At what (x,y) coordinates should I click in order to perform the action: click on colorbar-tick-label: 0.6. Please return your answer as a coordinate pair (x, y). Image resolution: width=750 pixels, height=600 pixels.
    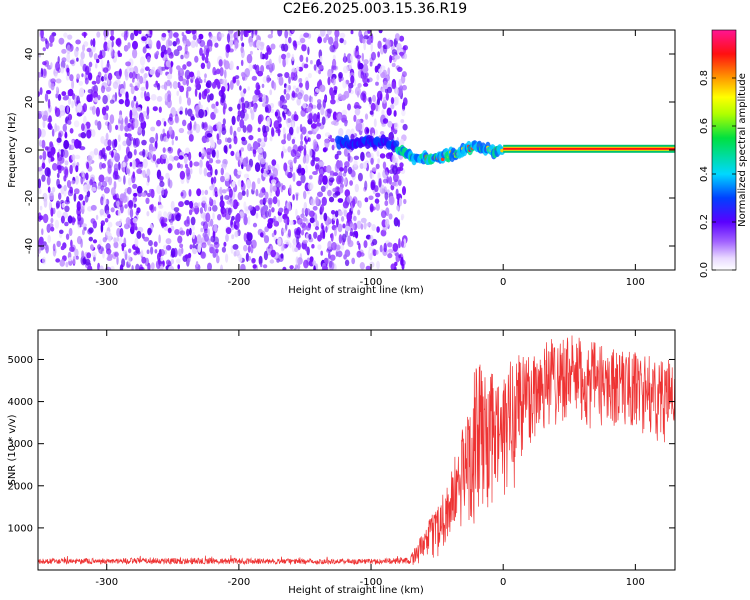
    Looking at the image, I should click on (704, 126).